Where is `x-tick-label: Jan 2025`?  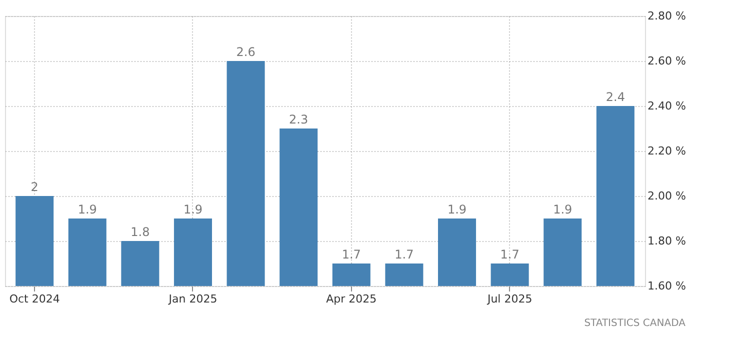
x-tick-label: Jan 2025 is located at coordinates (193, 299).